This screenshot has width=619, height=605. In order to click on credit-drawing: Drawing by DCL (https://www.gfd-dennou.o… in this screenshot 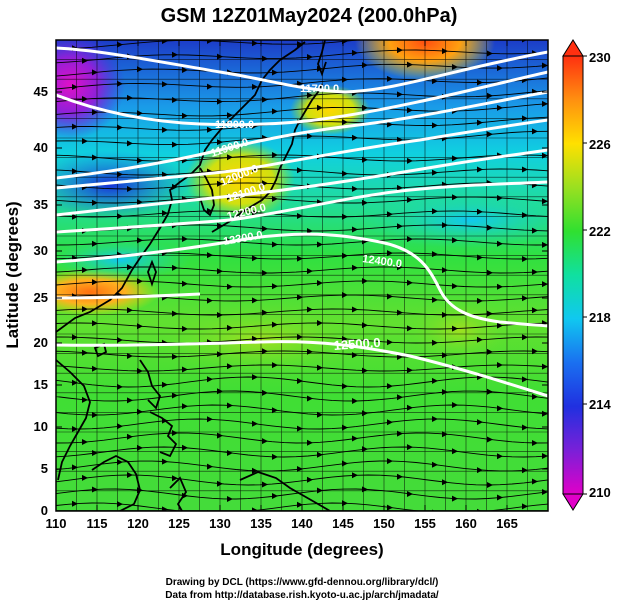, I will do `click(302, 582)`.